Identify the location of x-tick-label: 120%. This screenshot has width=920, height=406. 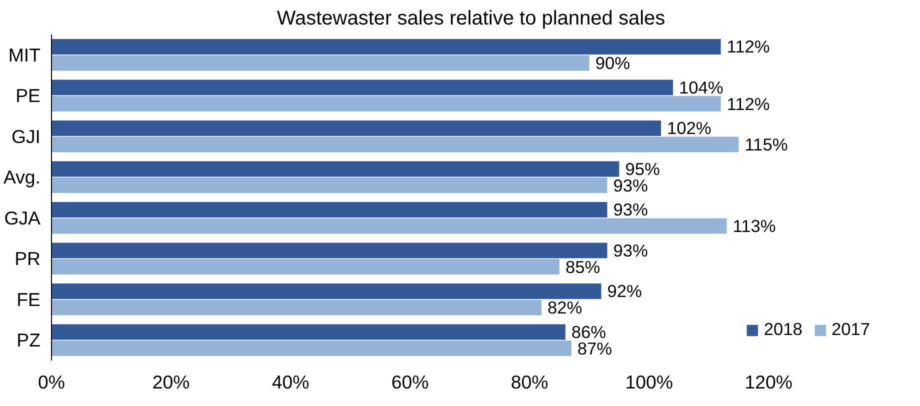
(768, 382).